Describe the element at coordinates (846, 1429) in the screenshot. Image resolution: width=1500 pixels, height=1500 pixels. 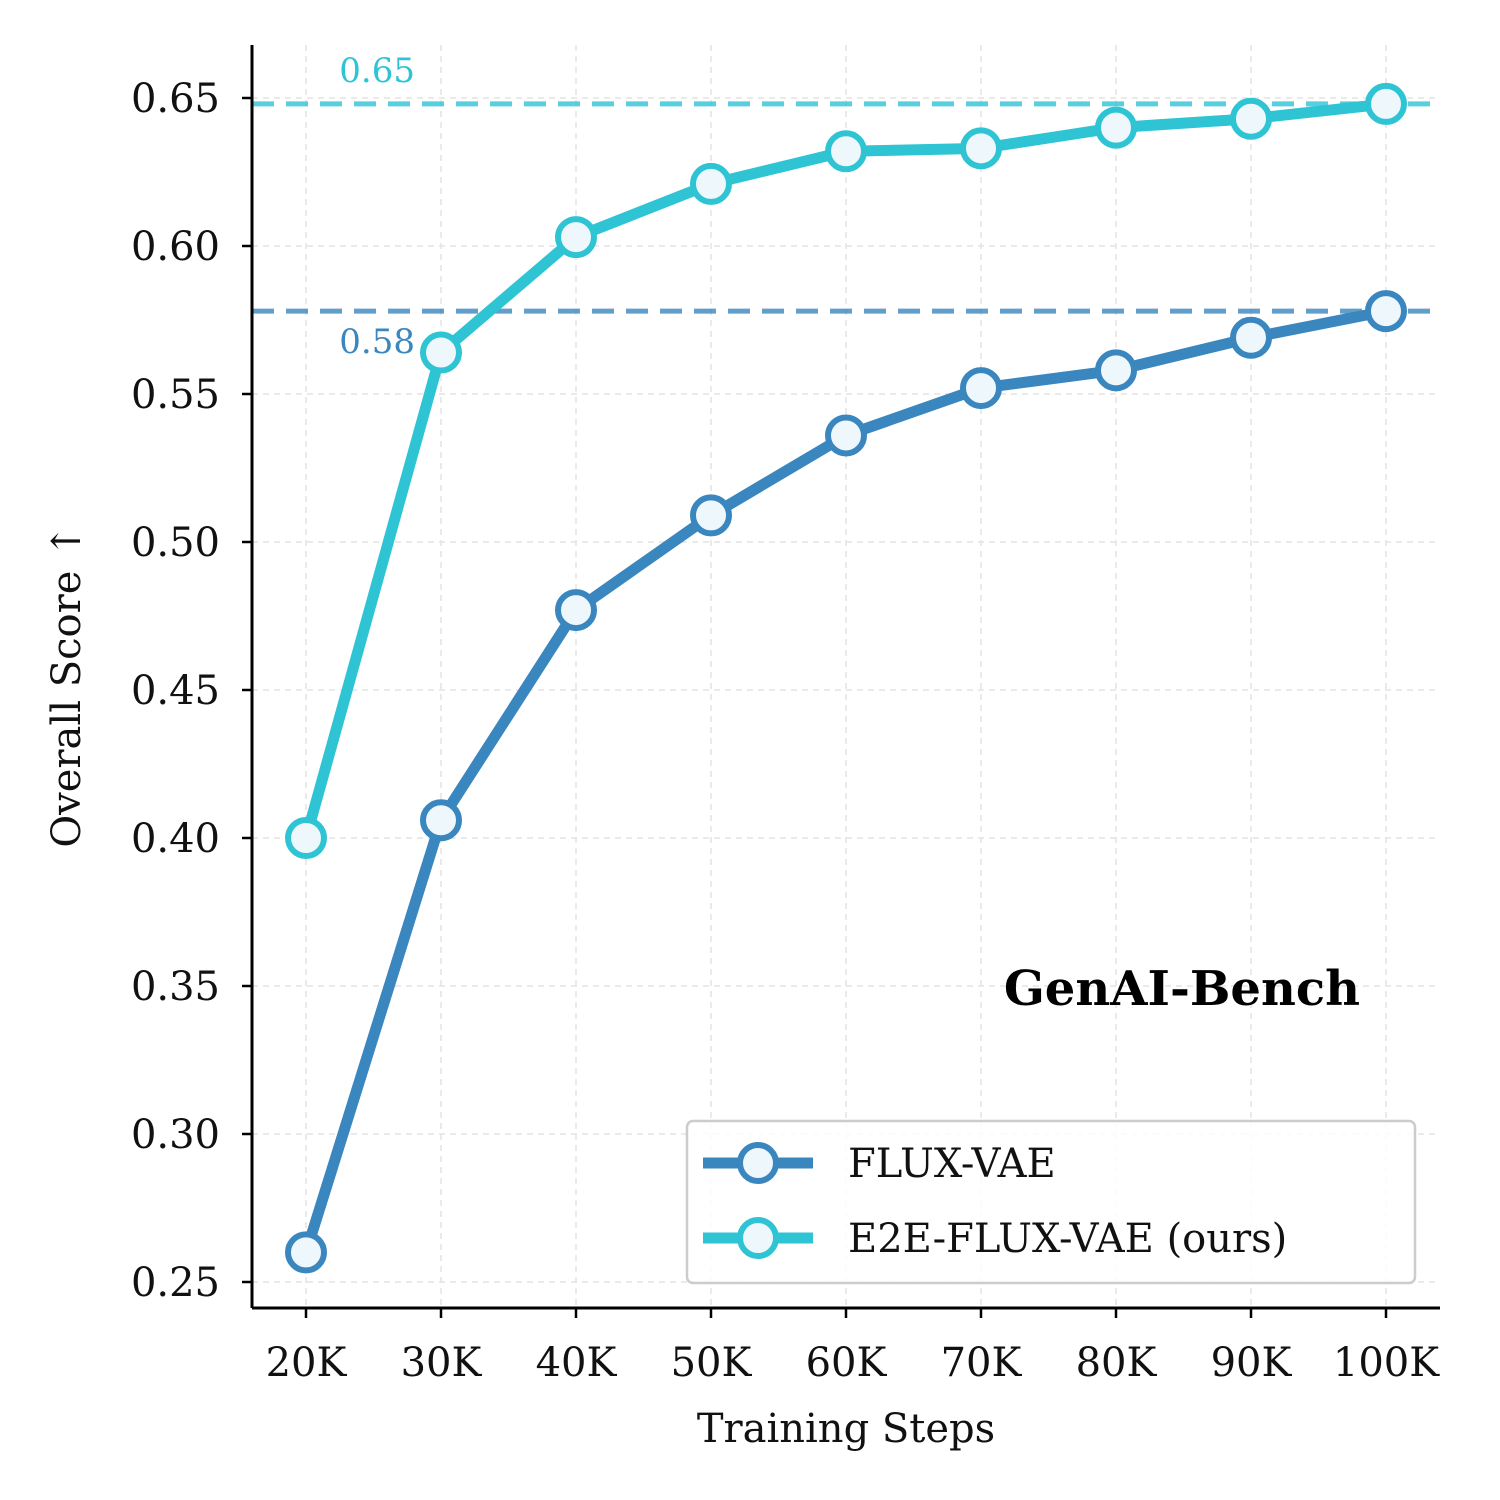
I see `x-axis-title: Training Steps` at that location.